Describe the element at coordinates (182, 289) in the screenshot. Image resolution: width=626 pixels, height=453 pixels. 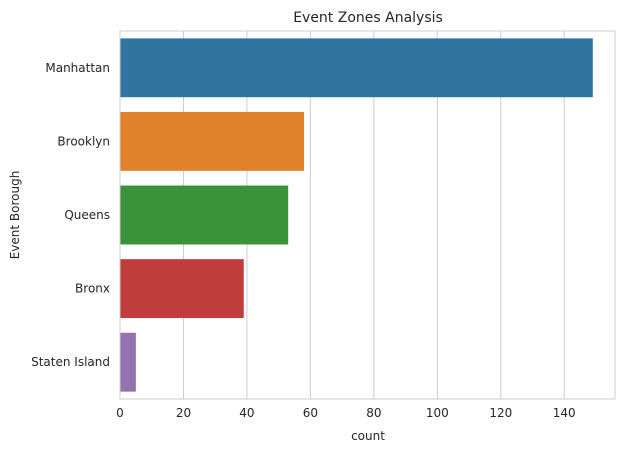
I see `bar-bronx` at that location.